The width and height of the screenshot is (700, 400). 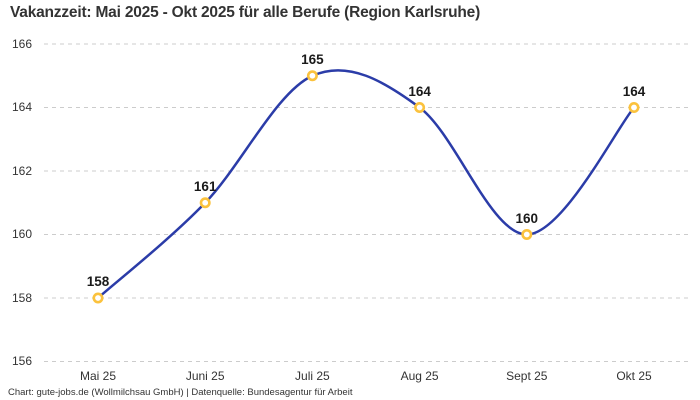 What do you see at coordinates (527, 218) in the screenshot?
I see `data-point-label: 160` at bounding box center [527, 218].